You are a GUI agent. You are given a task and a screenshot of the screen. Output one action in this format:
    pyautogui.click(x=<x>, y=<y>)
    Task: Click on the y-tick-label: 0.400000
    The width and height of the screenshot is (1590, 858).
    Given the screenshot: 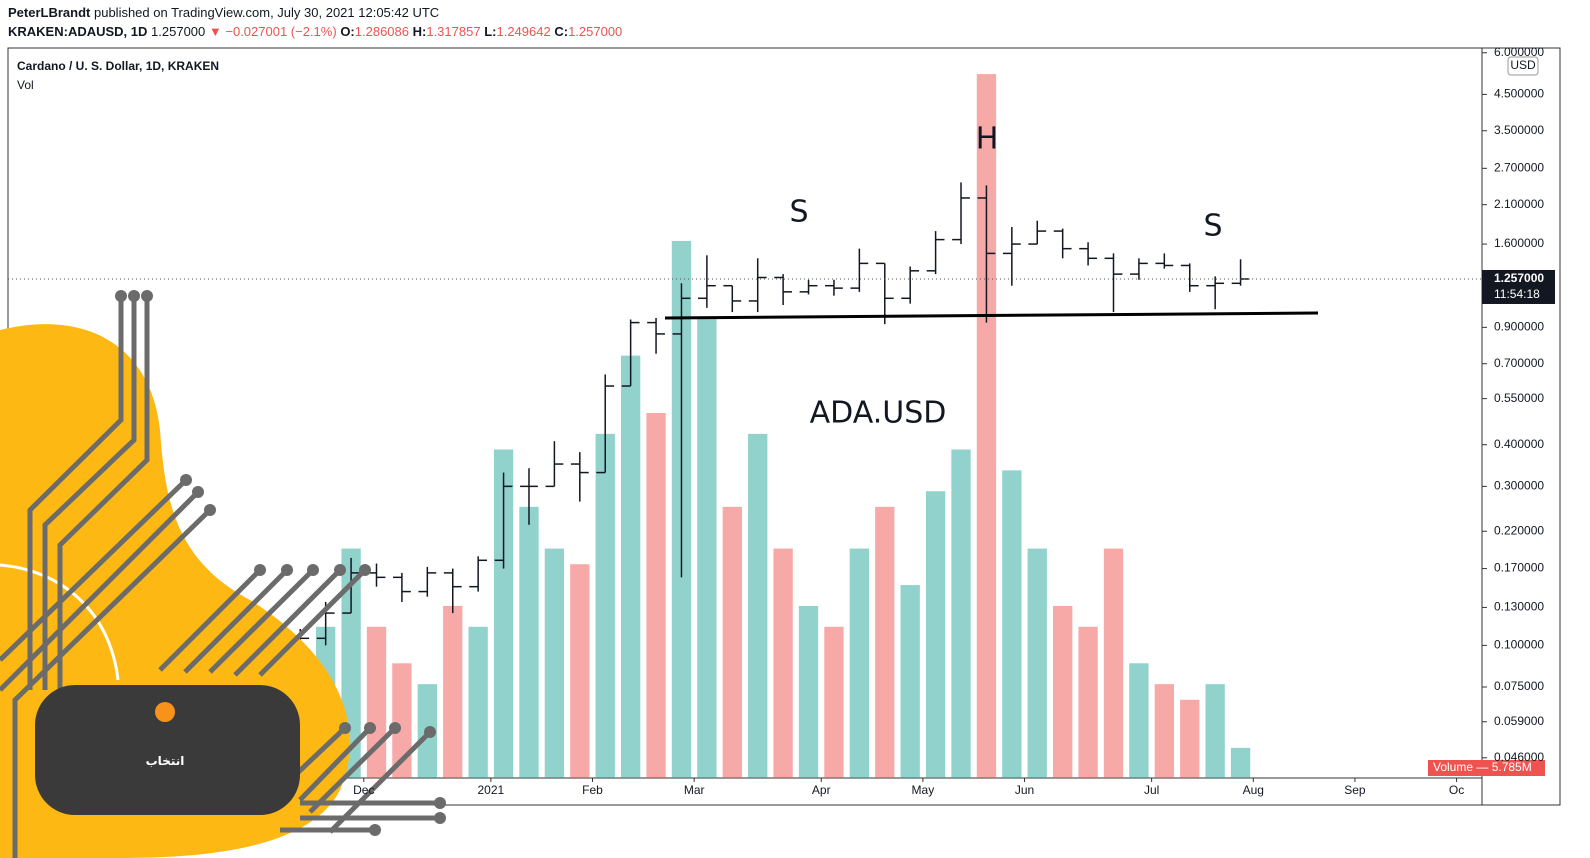 What is the action you would take?
    pyautogui.click(x=1519, y=444)
    